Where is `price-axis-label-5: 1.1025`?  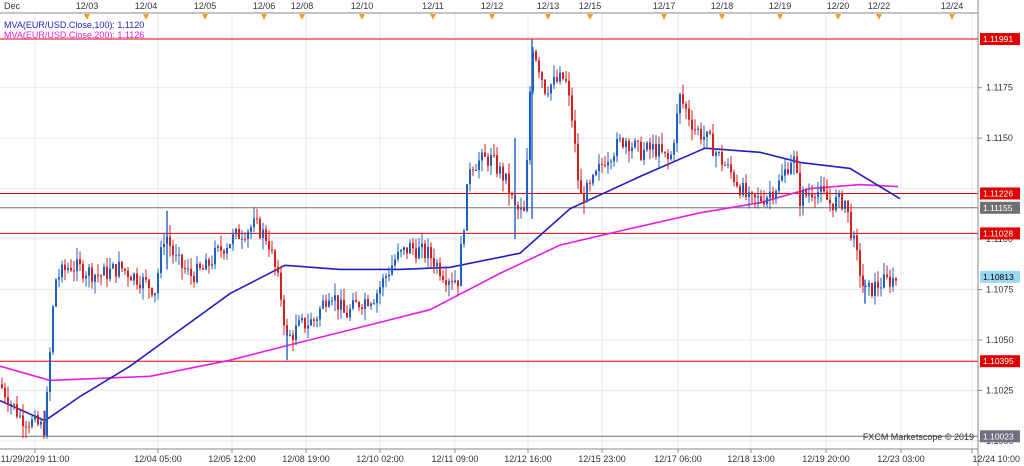 price-axis-label-5: 1.1025 is located at coordinates (1000, 390).